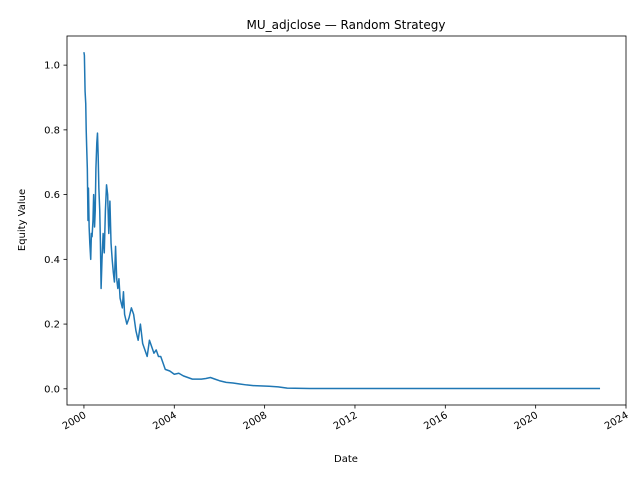  What do you see at coordinates (52, 130) in the screenshot?
I see `y-tick-label: 0.8` at bounding box center [52, 130].